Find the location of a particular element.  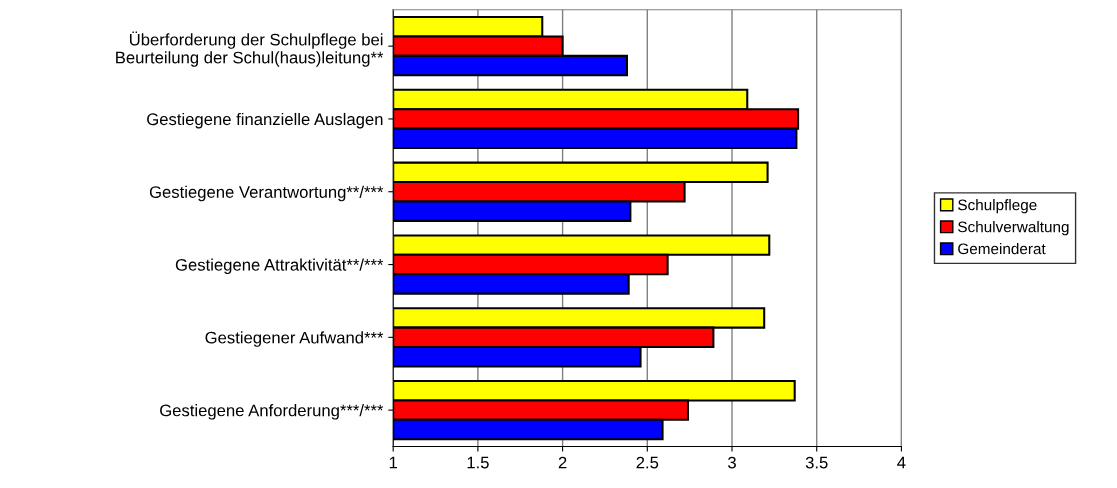

x-tick-label: 1 is located at coordinates (393, 462).